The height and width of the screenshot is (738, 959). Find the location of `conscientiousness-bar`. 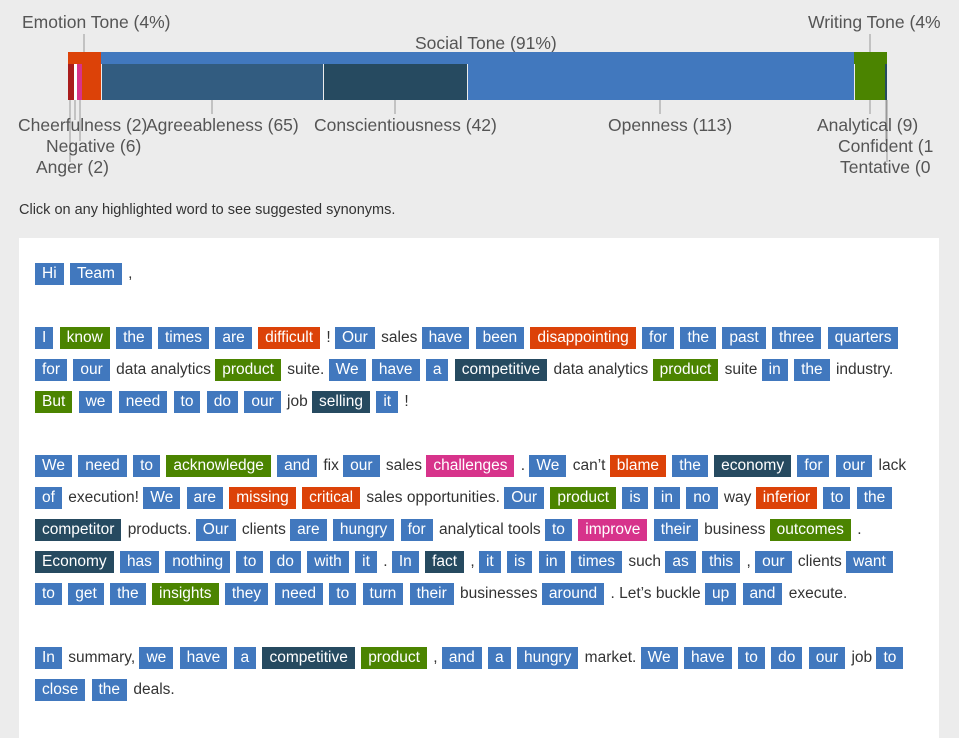

conscientiousness-bar is located at coordinates (395, 82).